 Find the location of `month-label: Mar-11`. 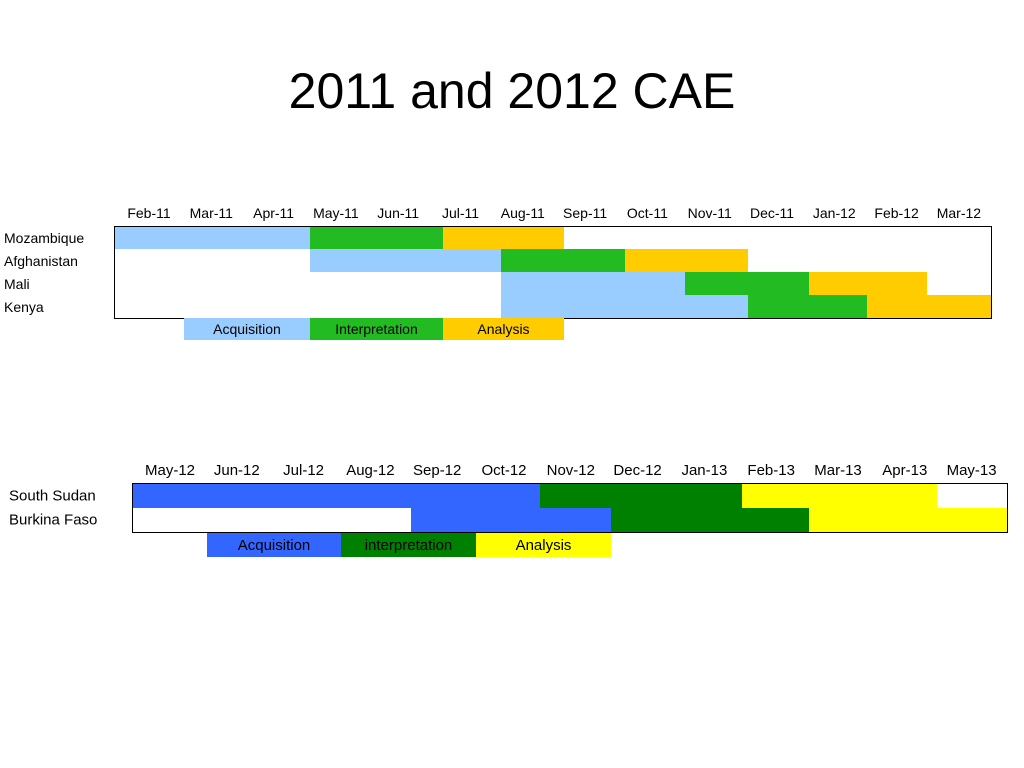

month-label: Mar-11 is located at coordinates (211, 213).